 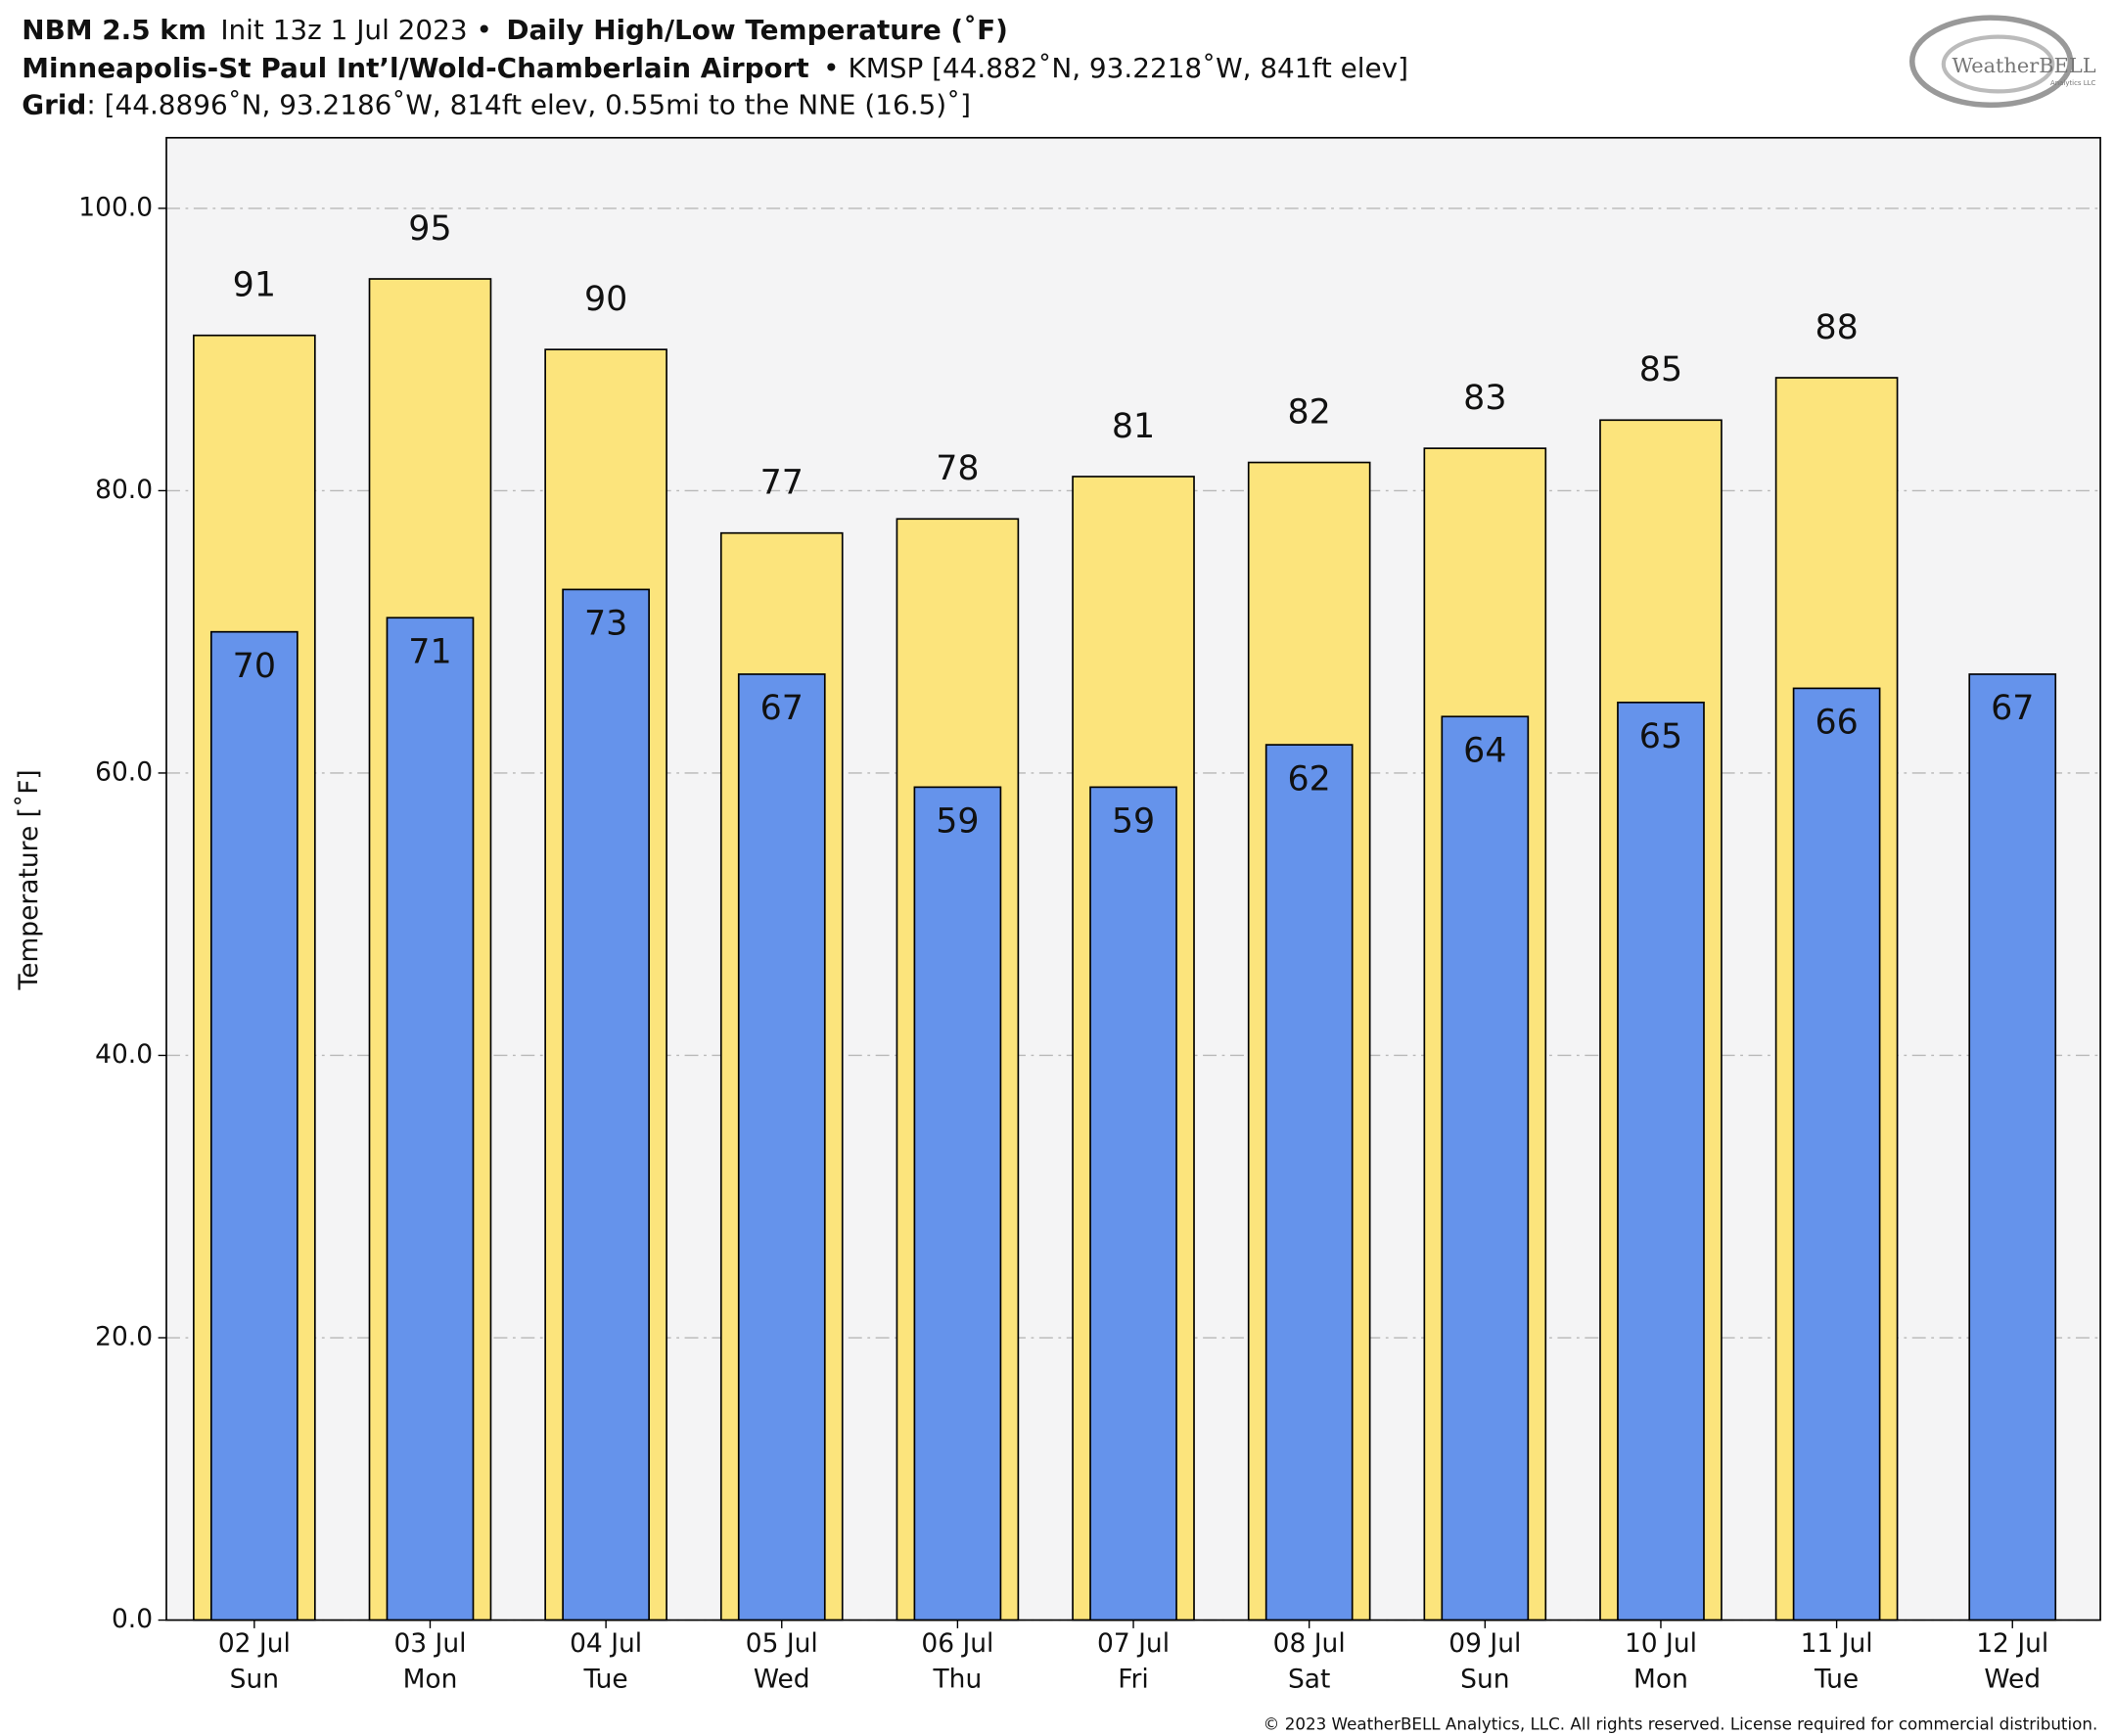 What do you see at coordinates (606, 1643) in the screenshot?
I see `x-tick-label: 04 Jul` at bounding box center [606, 1643].